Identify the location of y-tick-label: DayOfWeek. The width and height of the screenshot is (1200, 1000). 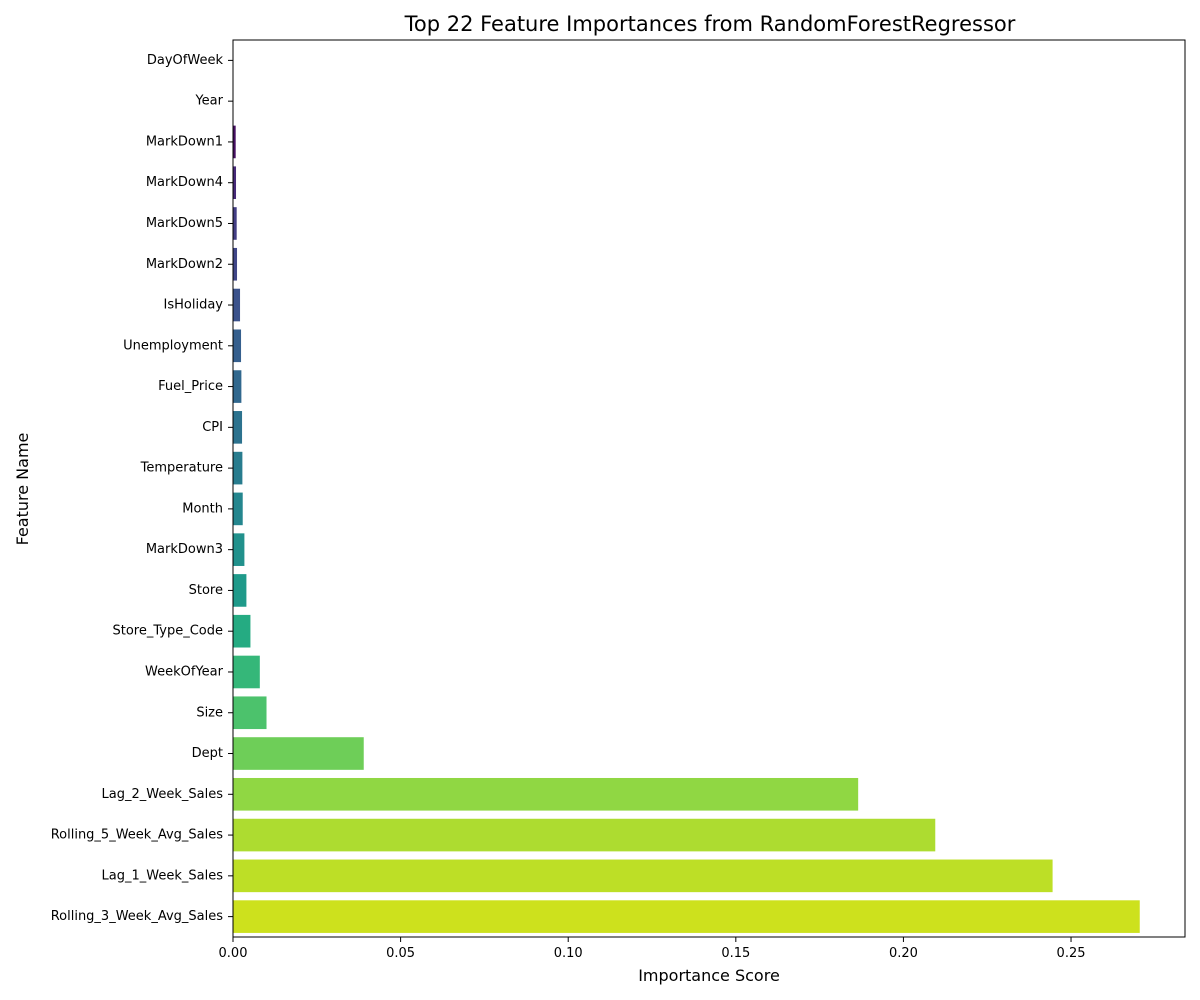
(185, 60).